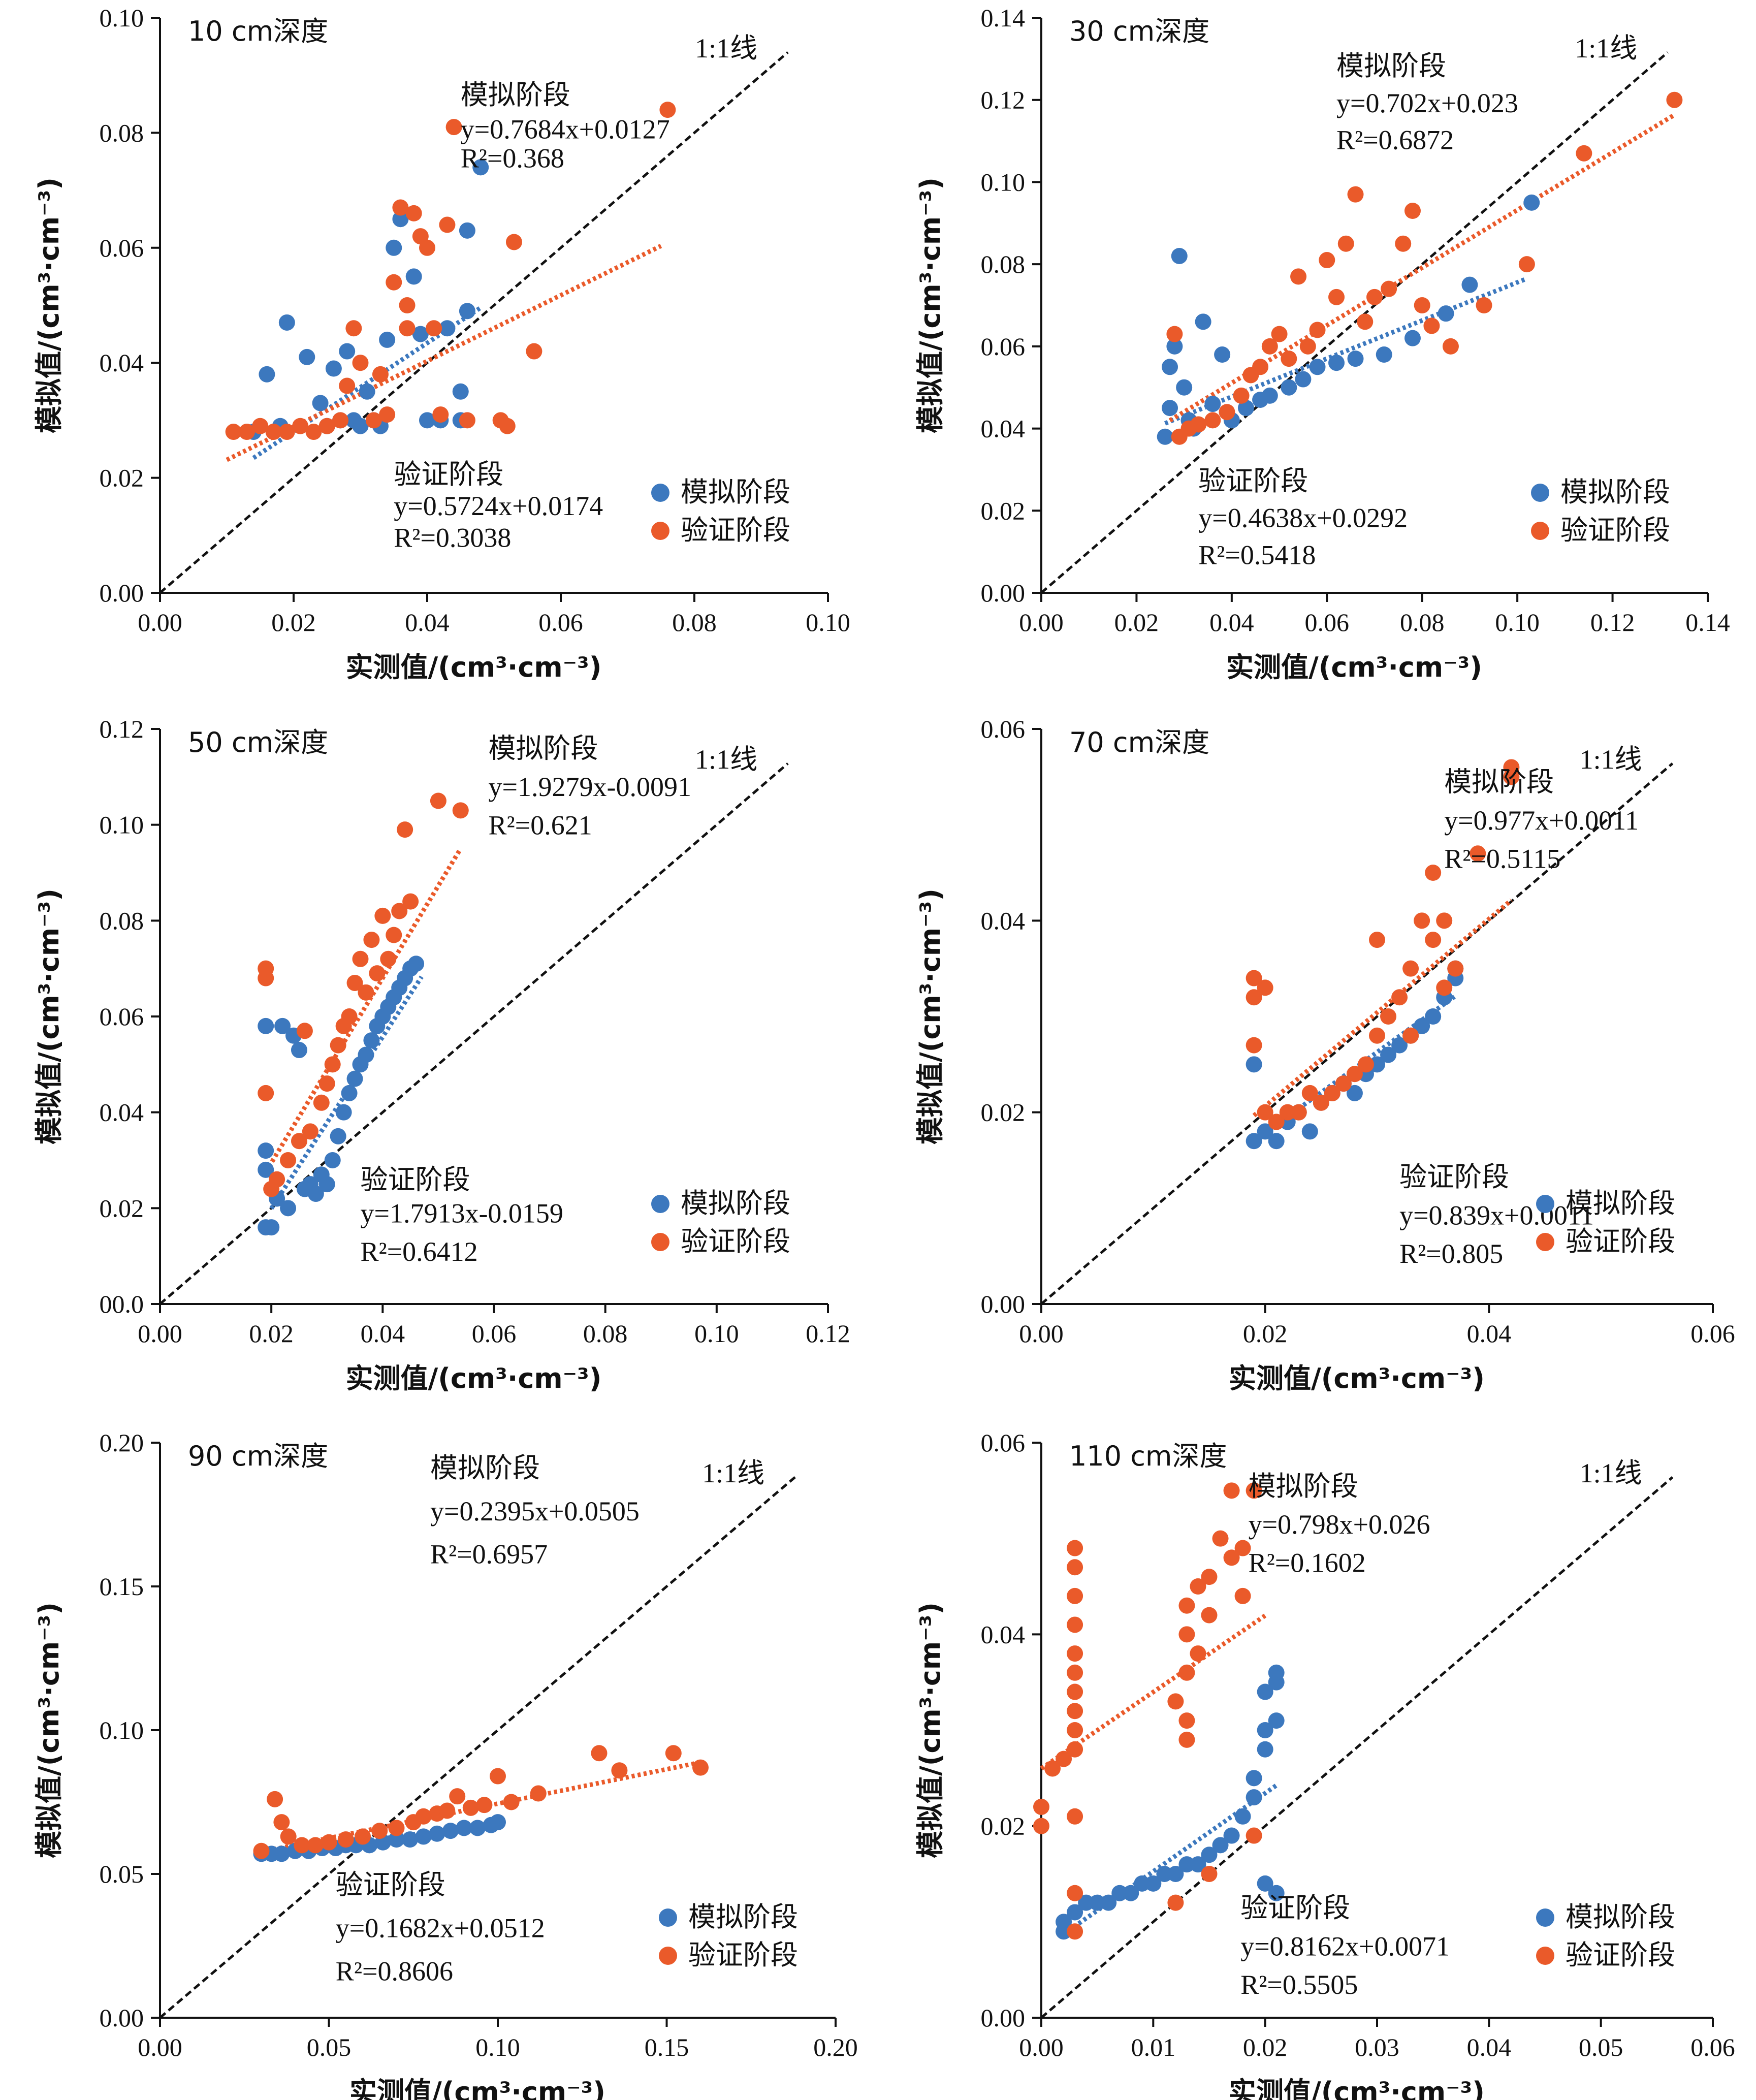 This screenshot has width=1756, height=2100. Describe the element at coordinates (122, 132) in the screenshot. I see `y-tick-label: 0.08` at that location.